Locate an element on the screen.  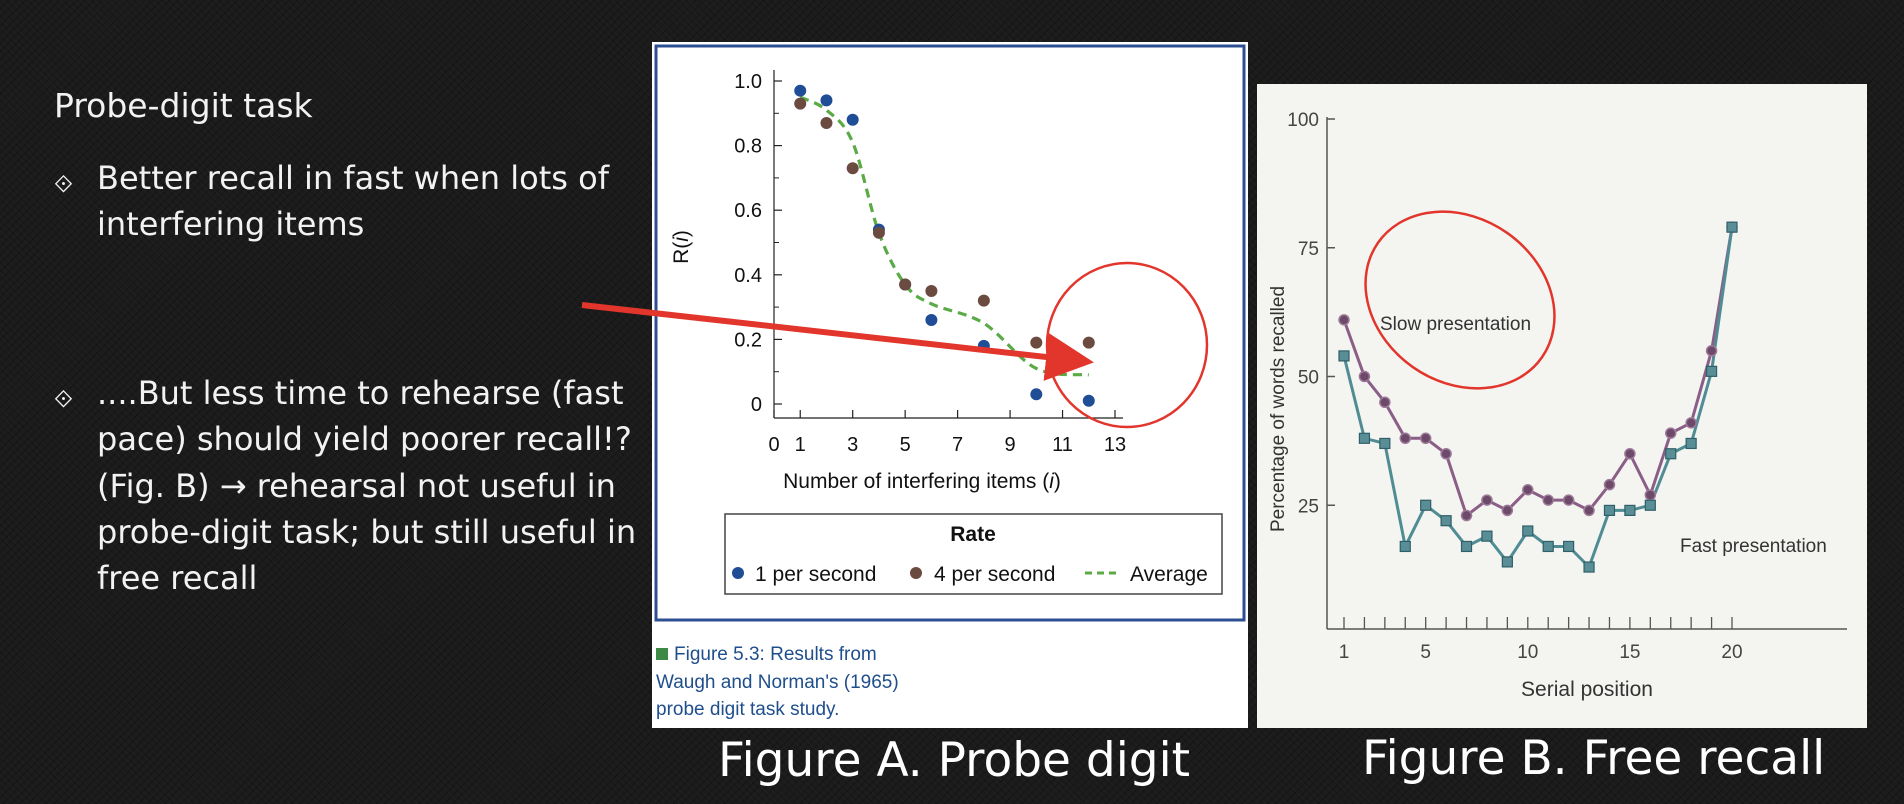
y-tick-label: 75 is located at coordinates (1308, 249).